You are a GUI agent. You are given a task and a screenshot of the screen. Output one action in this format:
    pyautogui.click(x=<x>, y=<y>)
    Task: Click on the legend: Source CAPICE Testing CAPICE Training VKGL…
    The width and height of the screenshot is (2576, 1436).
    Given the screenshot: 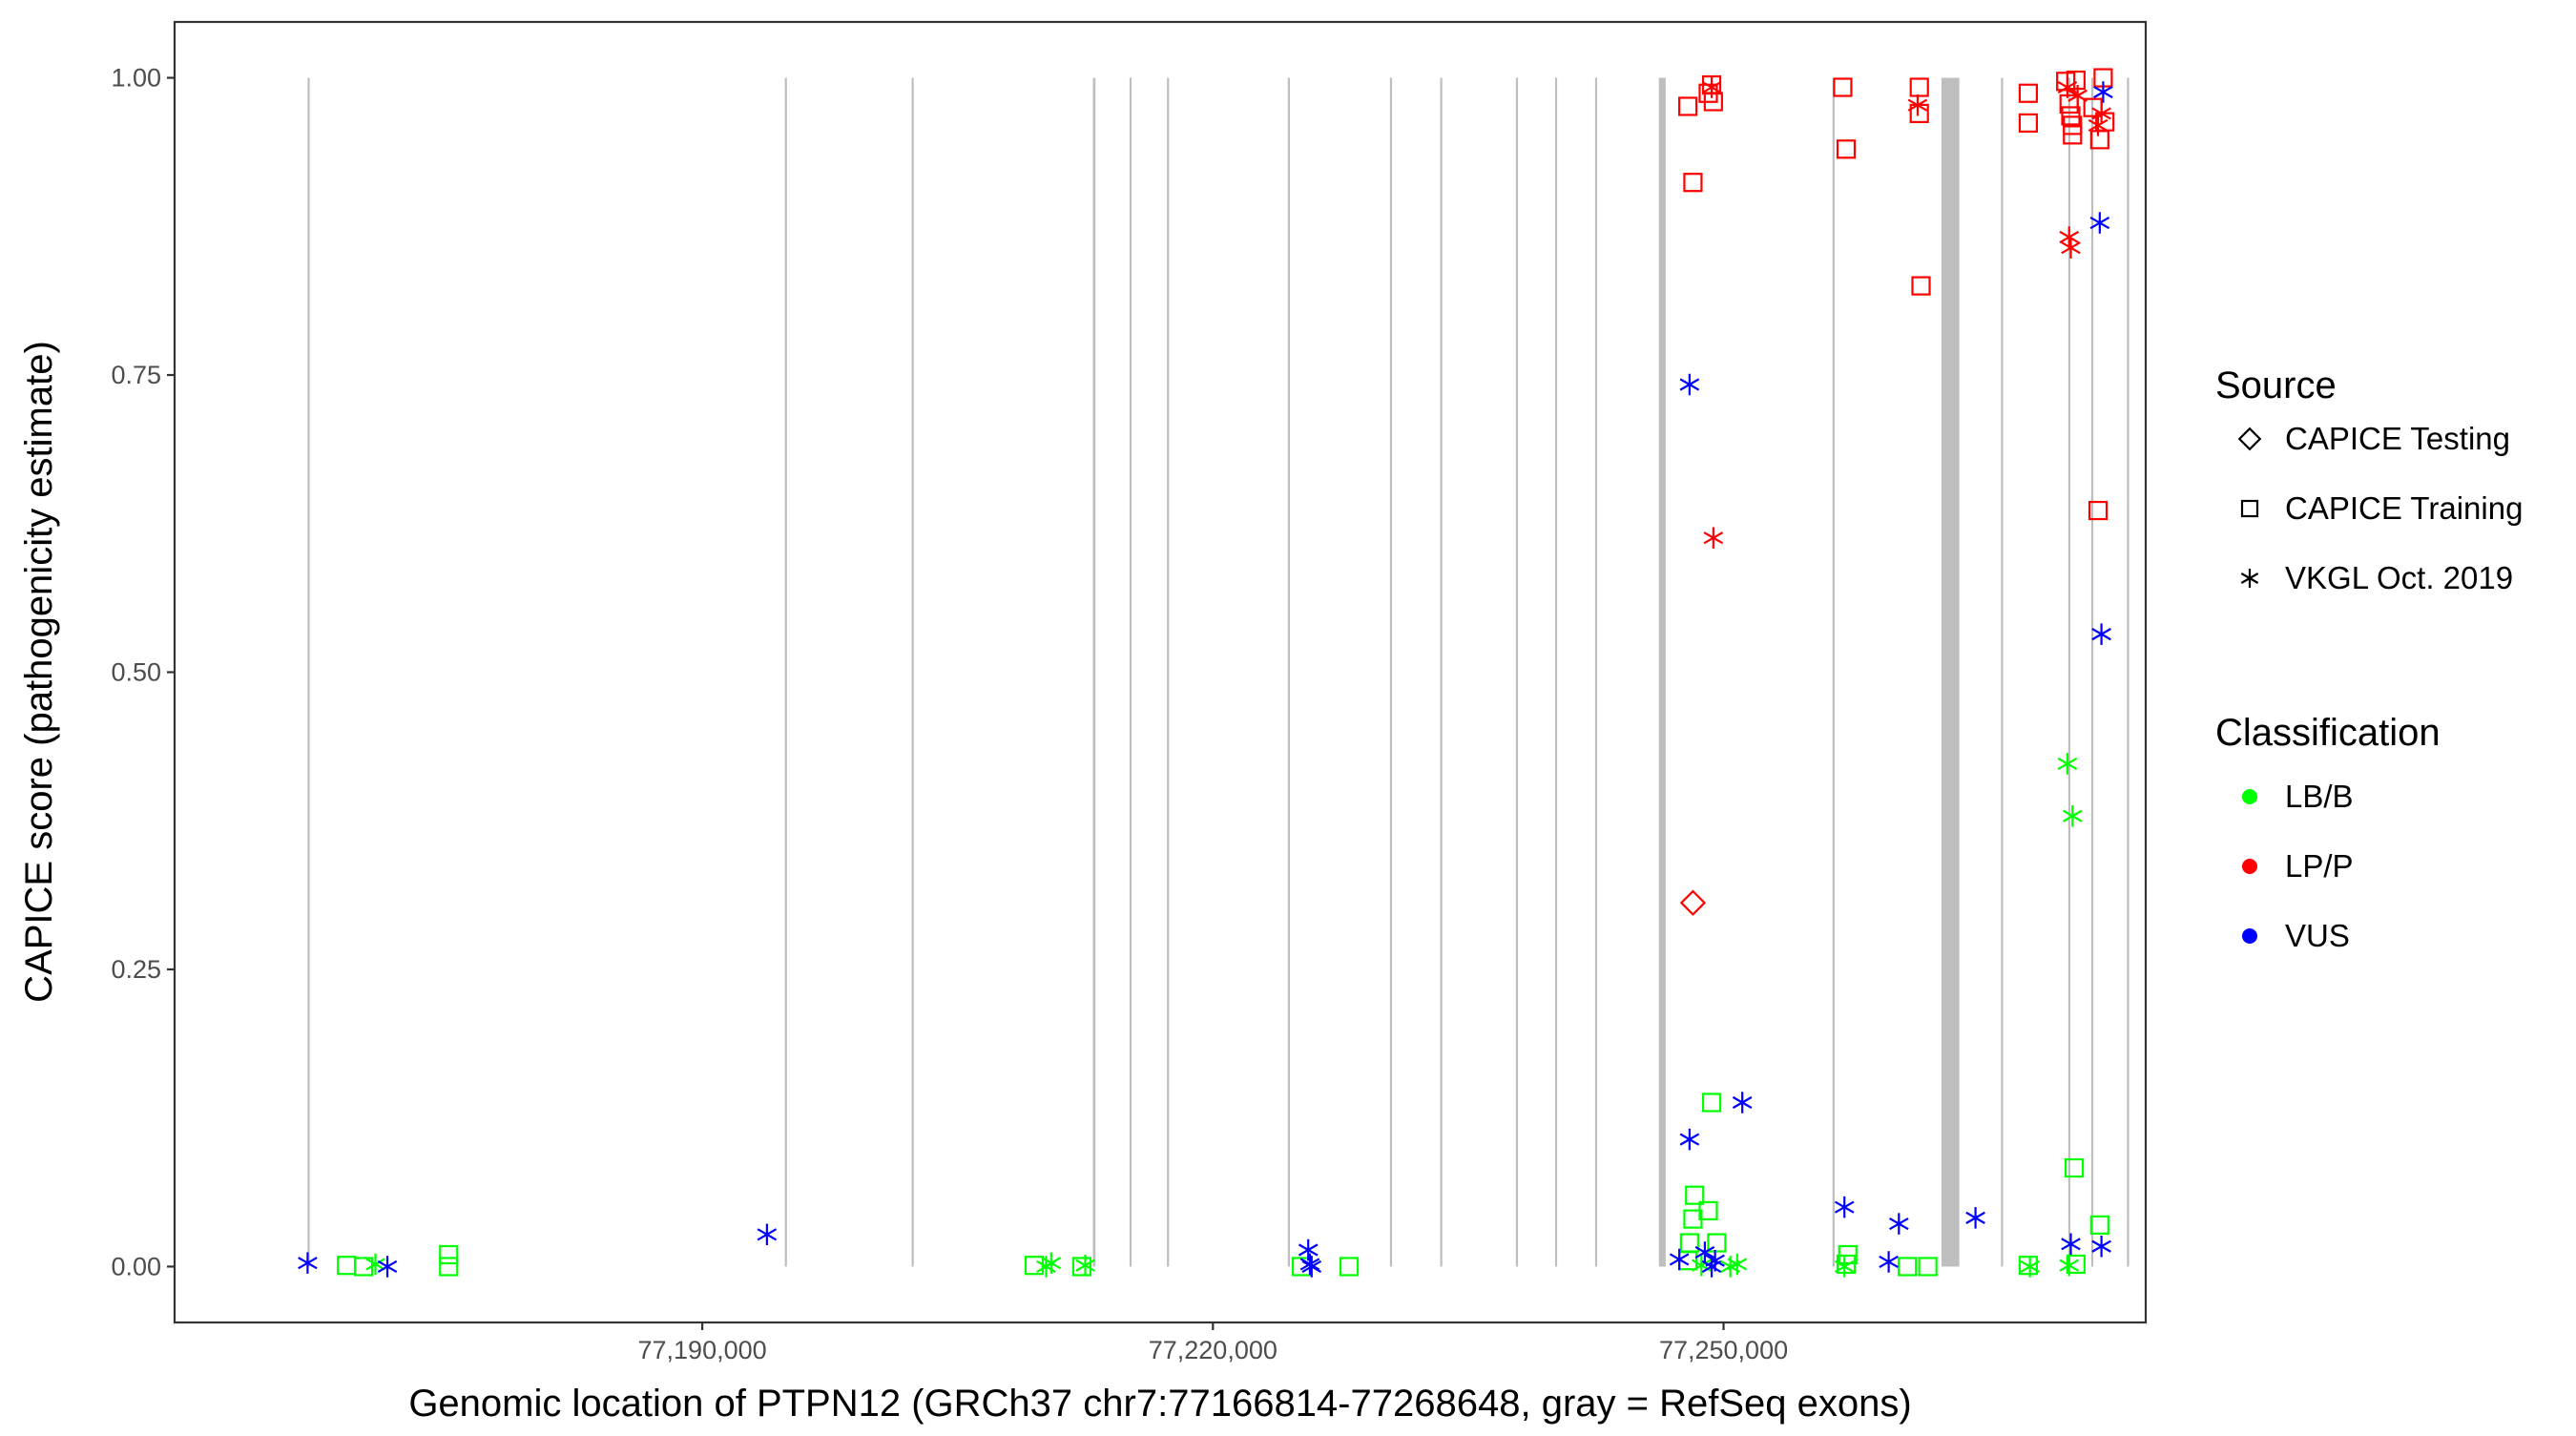 What is the action you would take?
    pyautogui.click(x=2369, y=658)
    